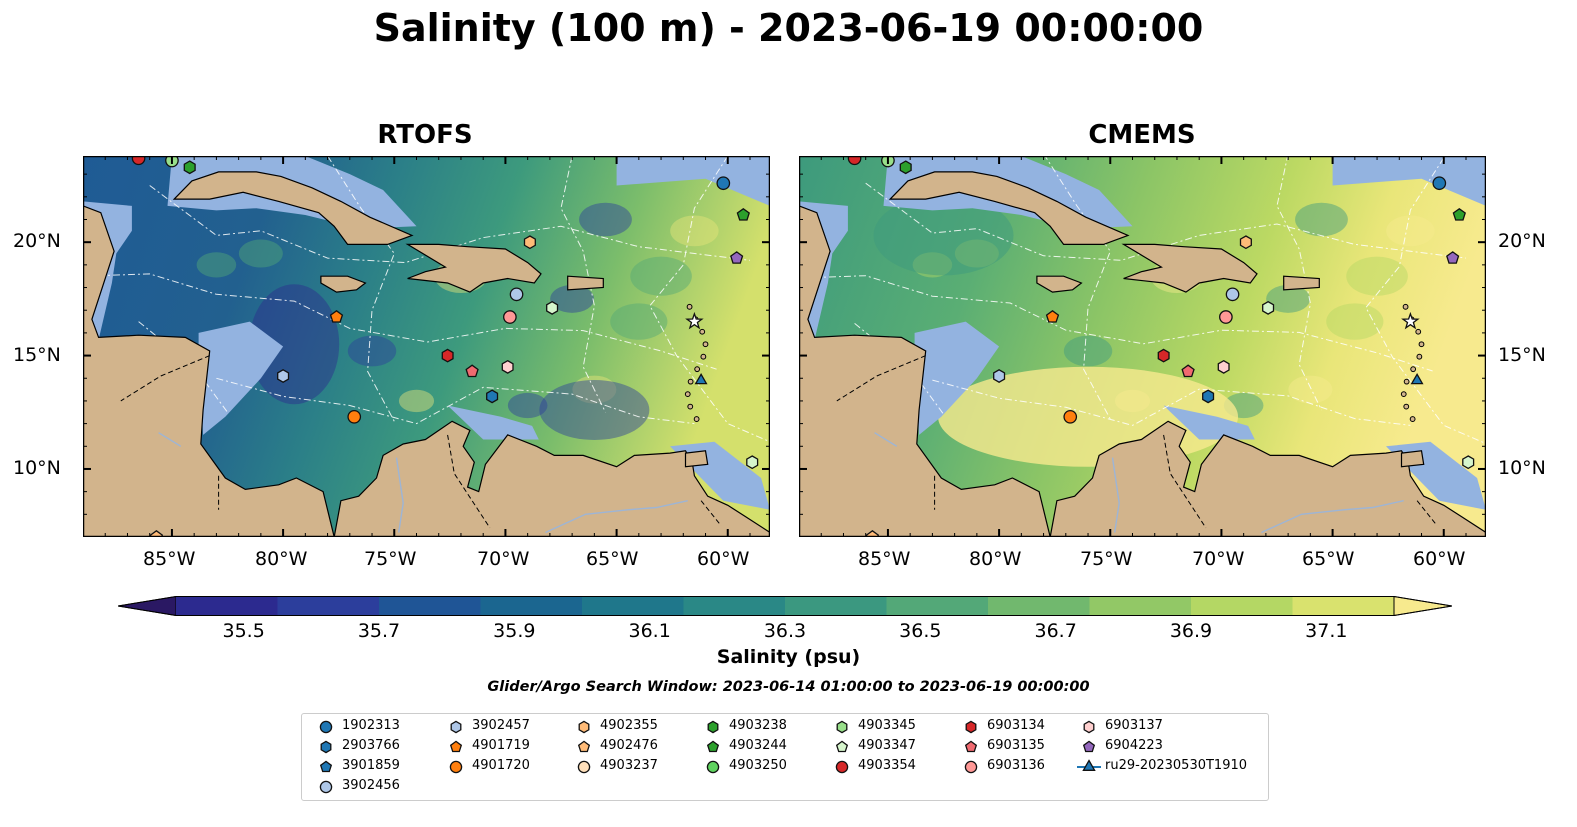 This screenshot has height=827, width=1577. Describe the element at coordinates (503, 559) in the screenshot. I see `x-tick-70w-left: 70°W` at that location.